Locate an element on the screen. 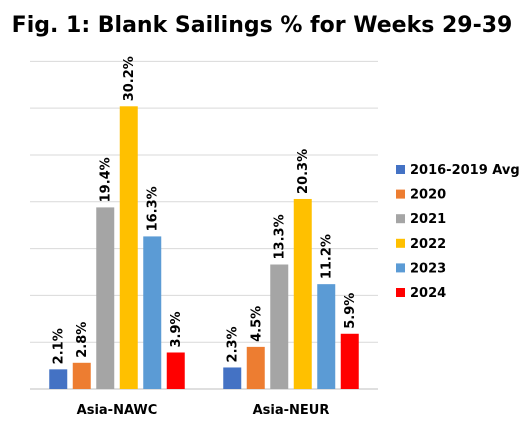  data-label: 13.3% is located at coordinates (280, 236).